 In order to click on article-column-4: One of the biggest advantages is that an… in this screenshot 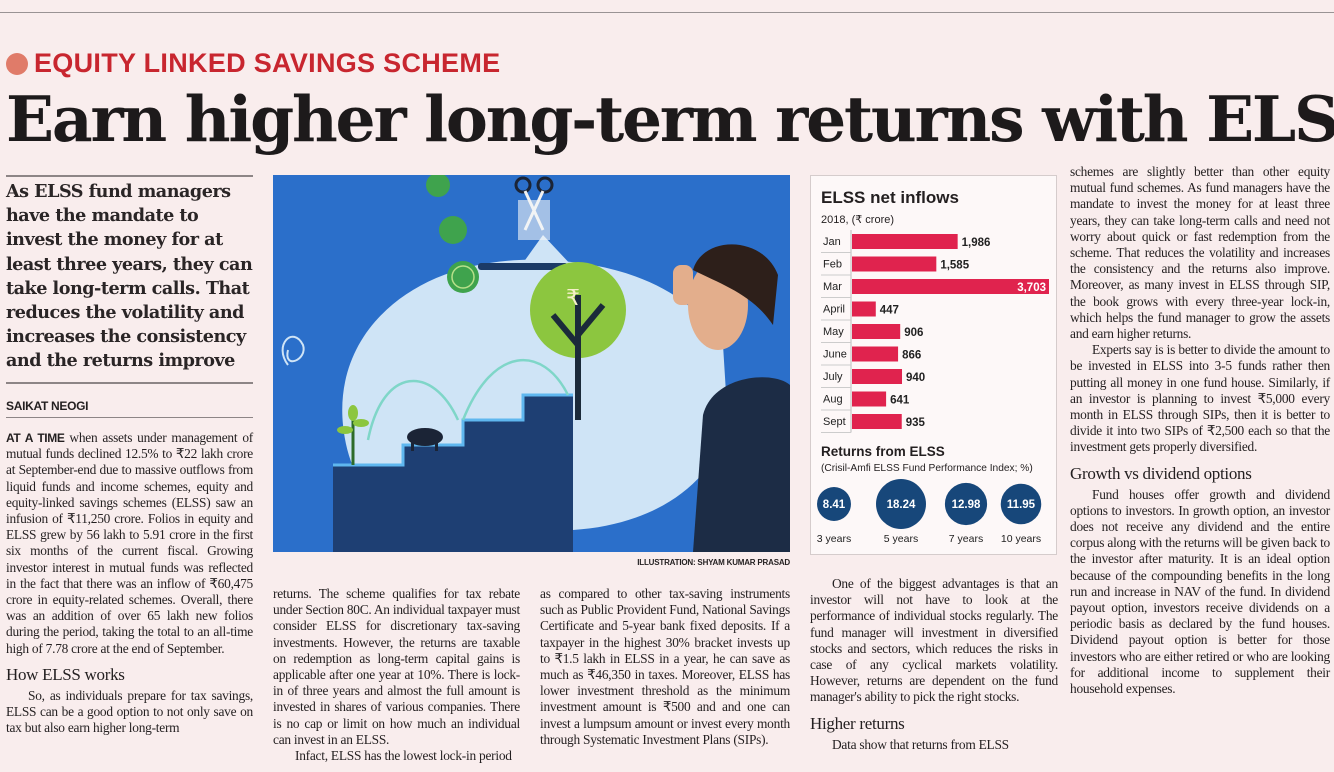, I will do `click(934, 664)`.